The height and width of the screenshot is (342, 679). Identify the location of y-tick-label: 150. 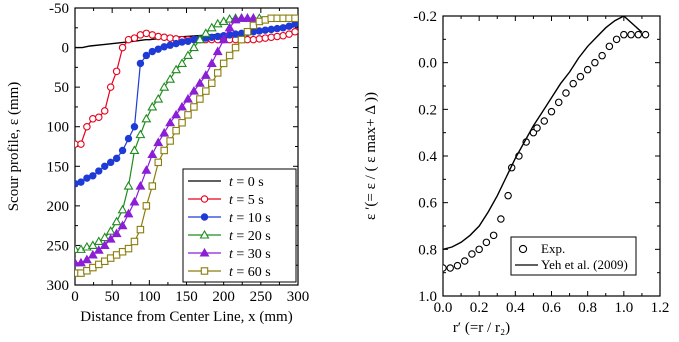
(58, 167).